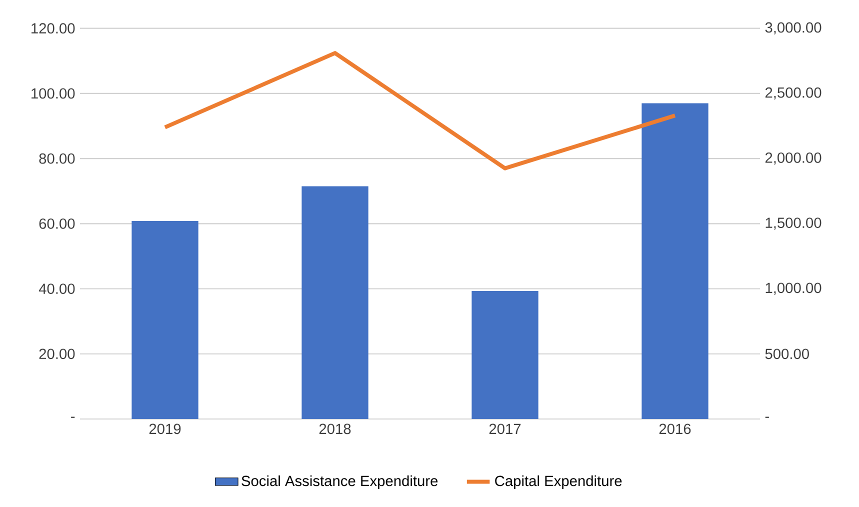  I want to click on y-tick-label: 60.00, so click(57, 223).